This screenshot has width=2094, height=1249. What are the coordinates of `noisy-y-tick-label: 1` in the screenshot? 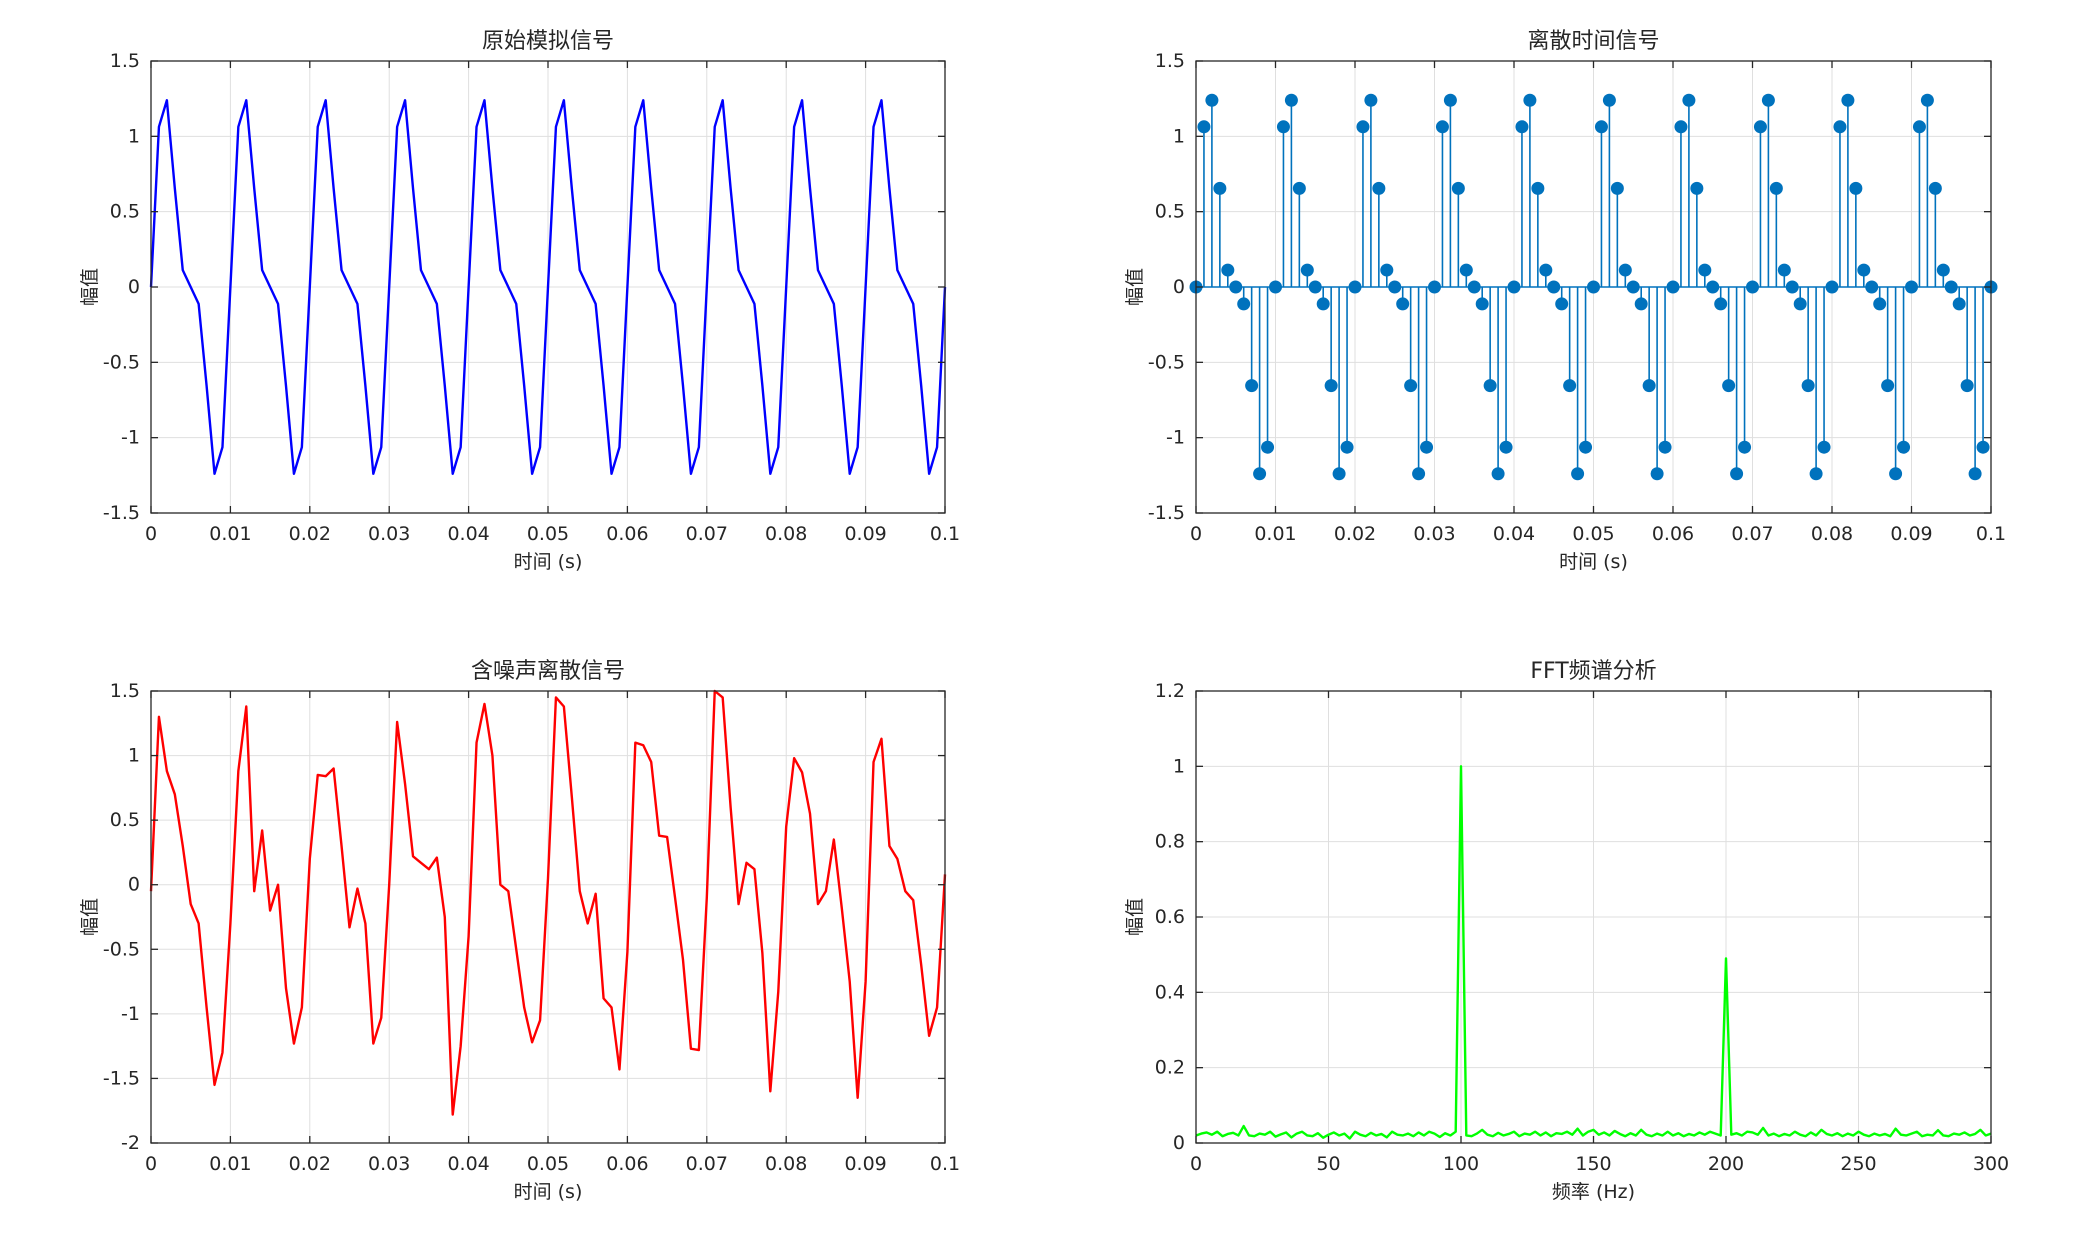 It's located at (134, 756).